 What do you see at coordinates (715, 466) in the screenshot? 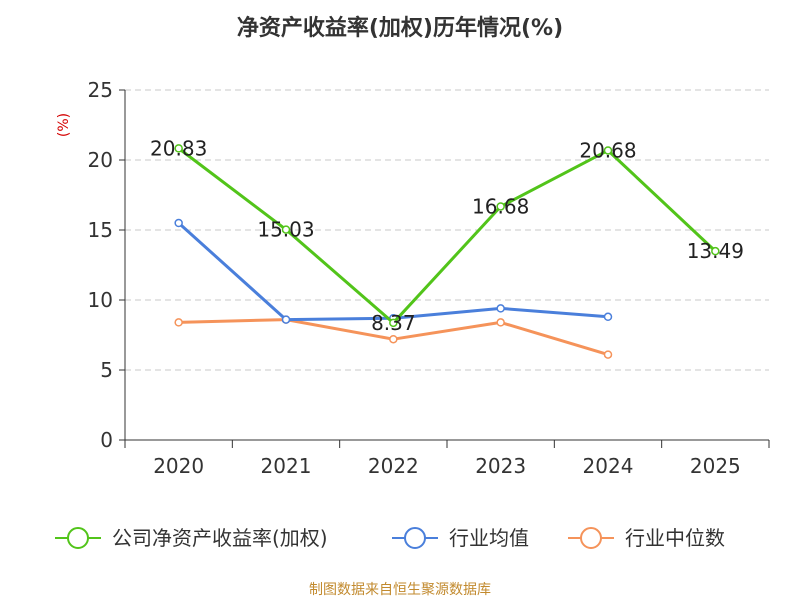
I see `x-tick-label: 2025` at bounding box center [715, 466].